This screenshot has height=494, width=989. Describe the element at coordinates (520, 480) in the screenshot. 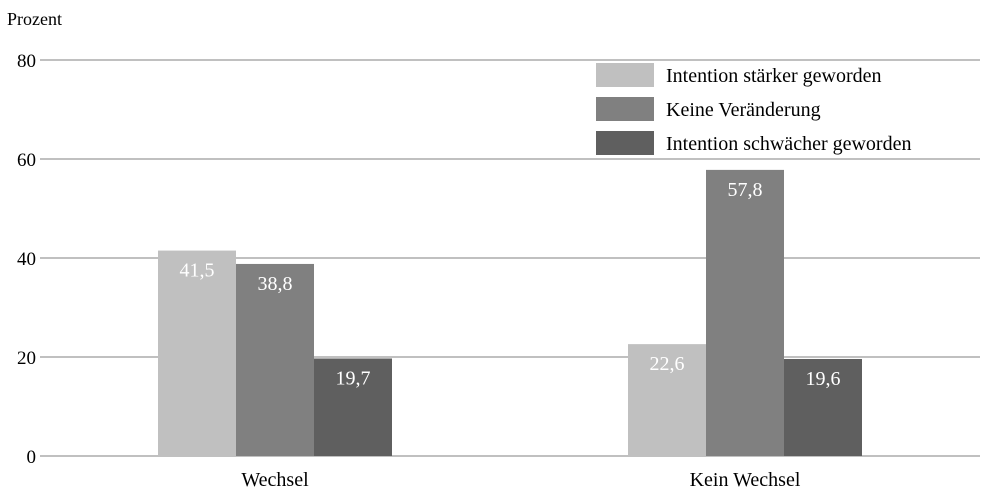

I see `x-category-labels: Wechsel Kein Wechsel` at that location.